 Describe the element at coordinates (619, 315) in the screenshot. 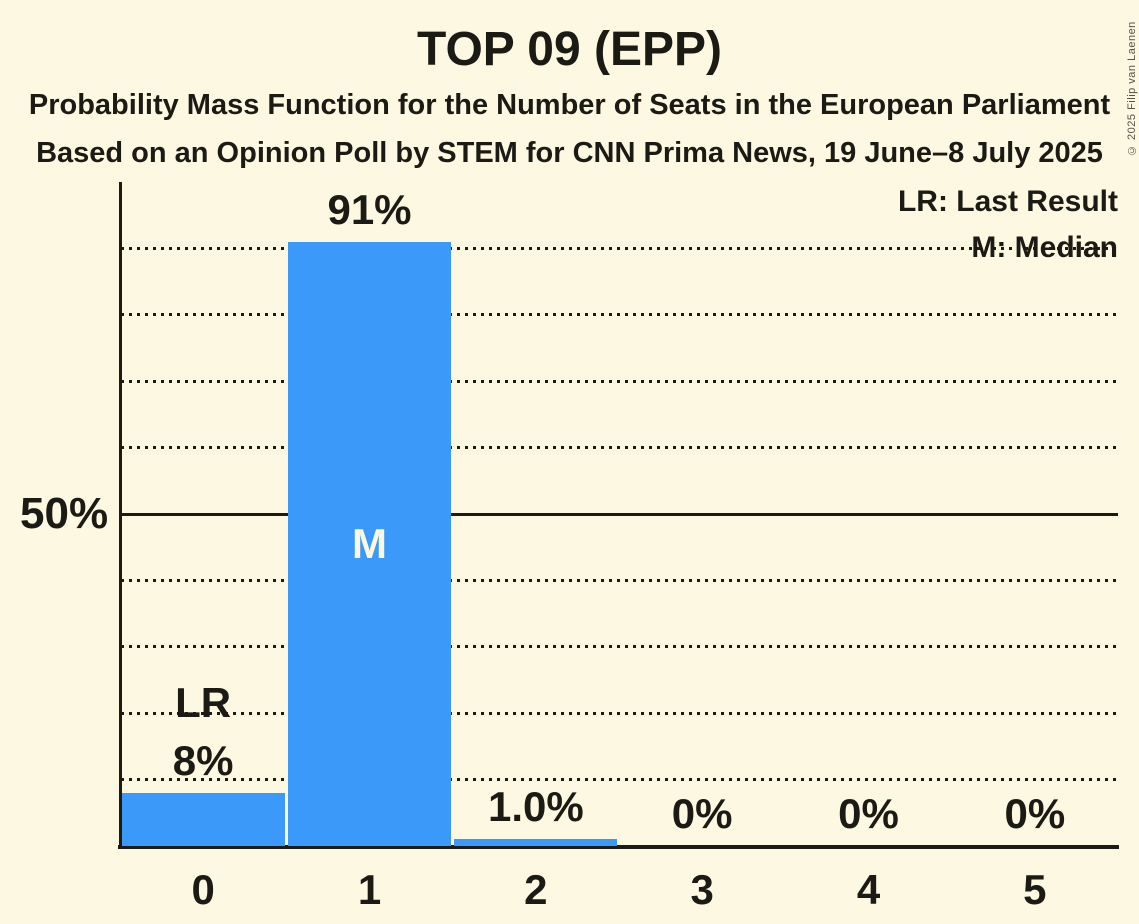

I see `gridline-80pct` at that location.